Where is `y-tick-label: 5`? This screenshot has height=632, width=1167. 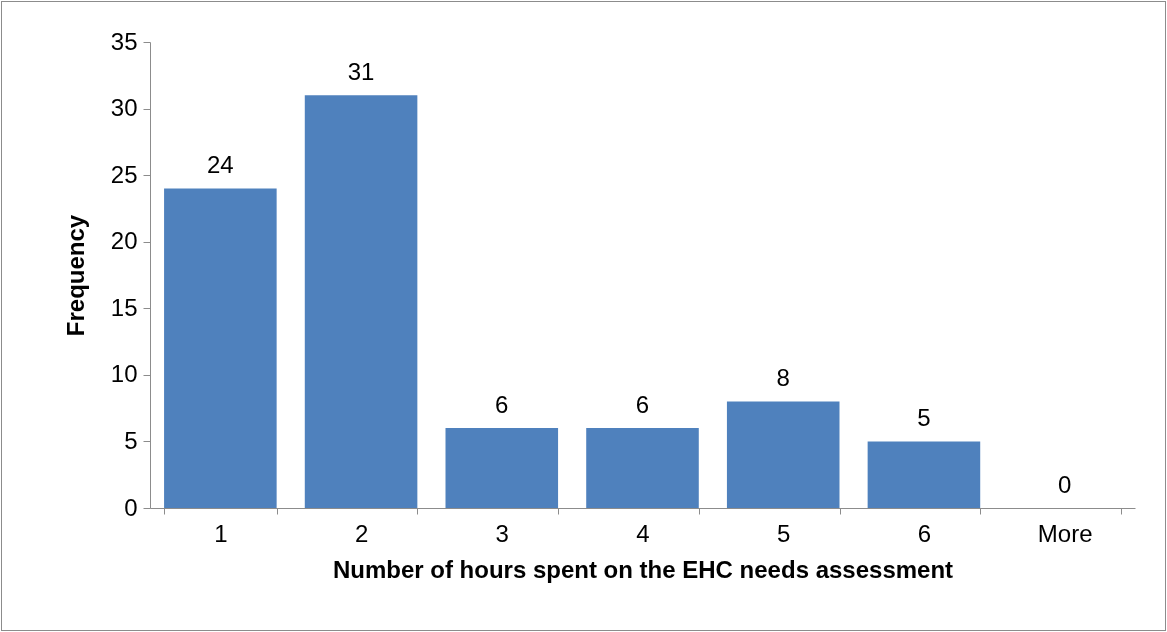 y-tick-label: 5 is located at coordinates (131, 440).